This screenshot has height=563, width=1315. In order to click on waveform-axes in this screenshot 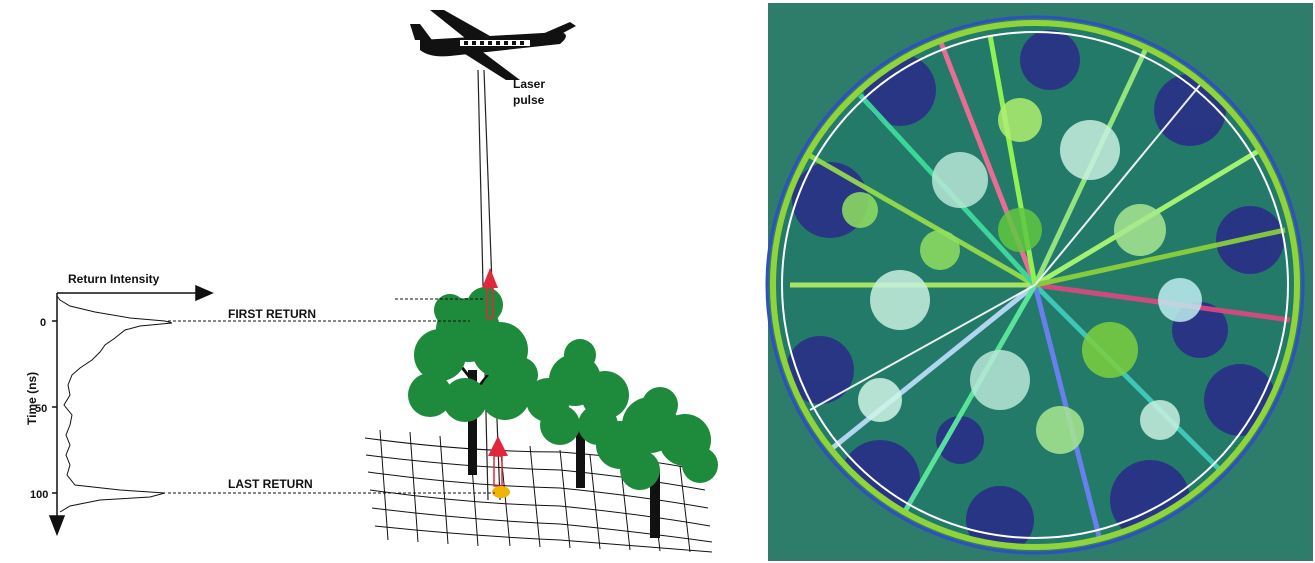, I will do `click(131, 410)`.